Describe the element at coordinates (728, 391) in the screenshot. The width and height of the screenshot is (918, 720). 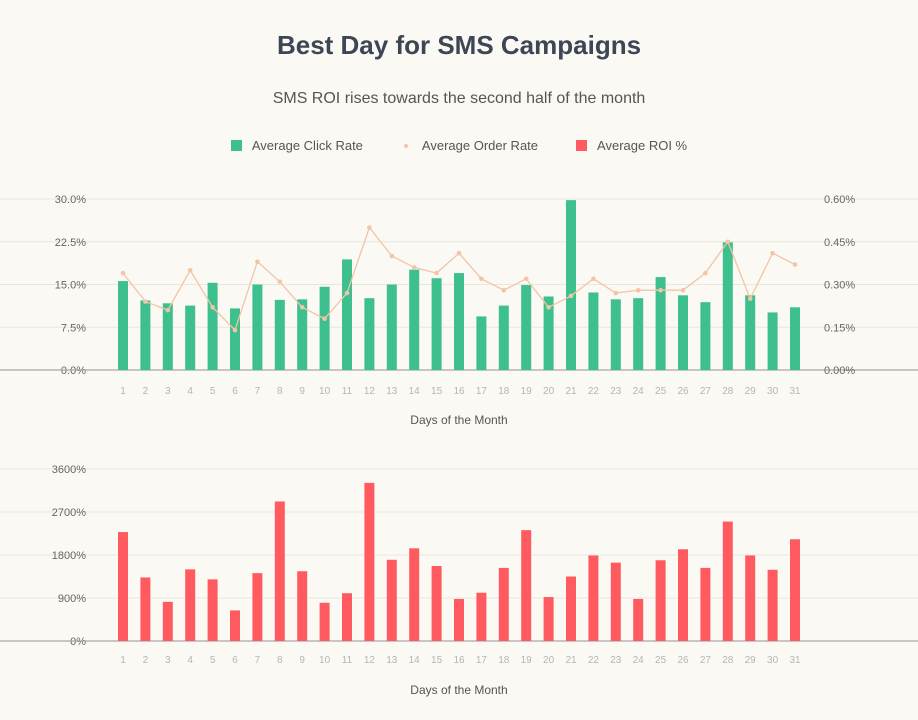
I see `x-tick-label: 28` at that location.